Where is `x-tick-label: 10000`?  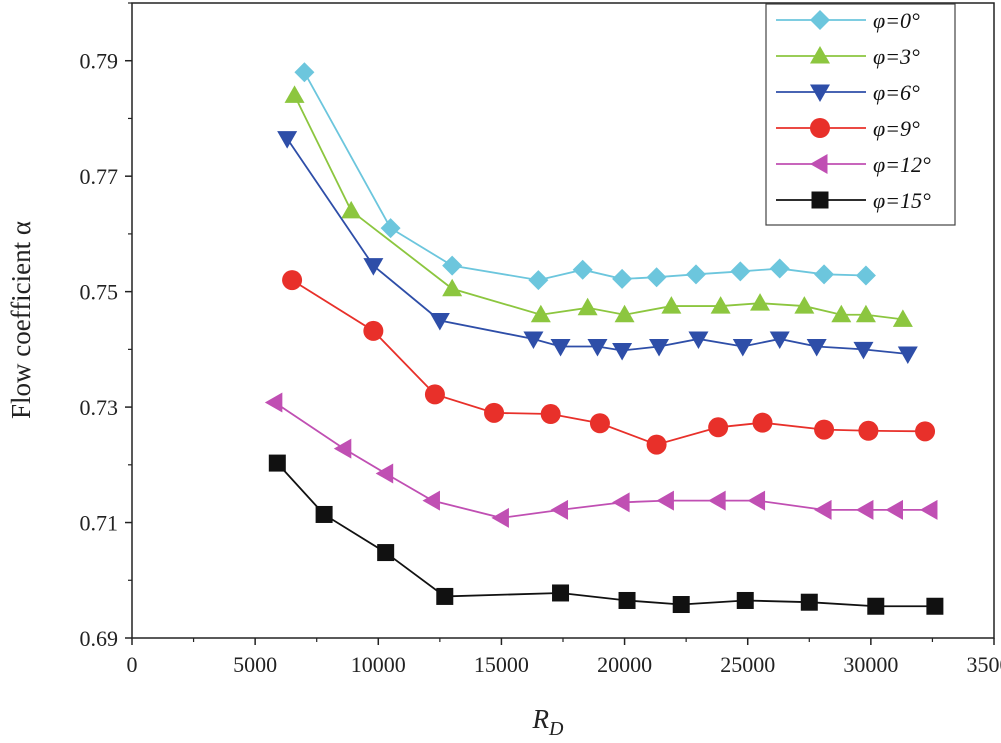
x-tick-label: 10000 is located at coordinates (378, 664).